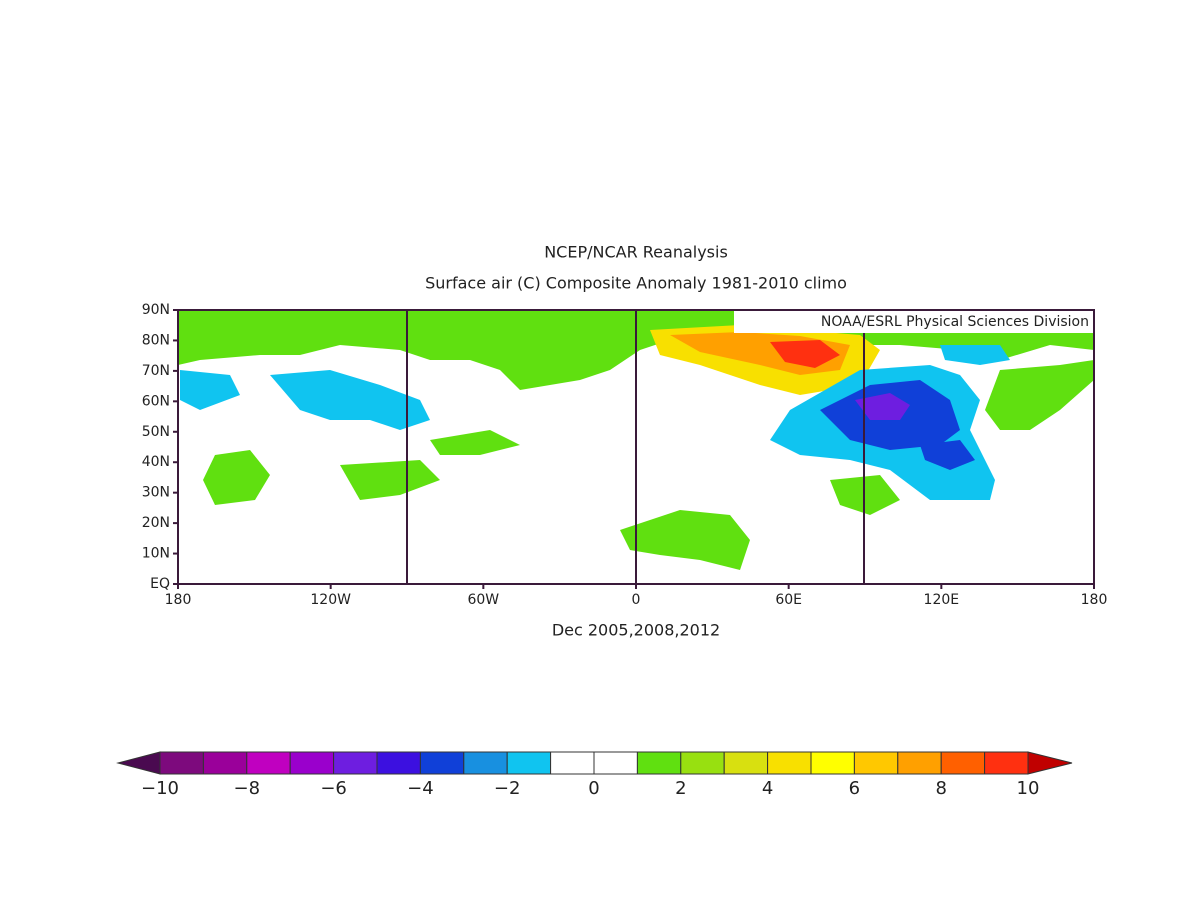  Describe the element at coordinates (882, 406) in the screenshot. I see `field-purple` at that location.